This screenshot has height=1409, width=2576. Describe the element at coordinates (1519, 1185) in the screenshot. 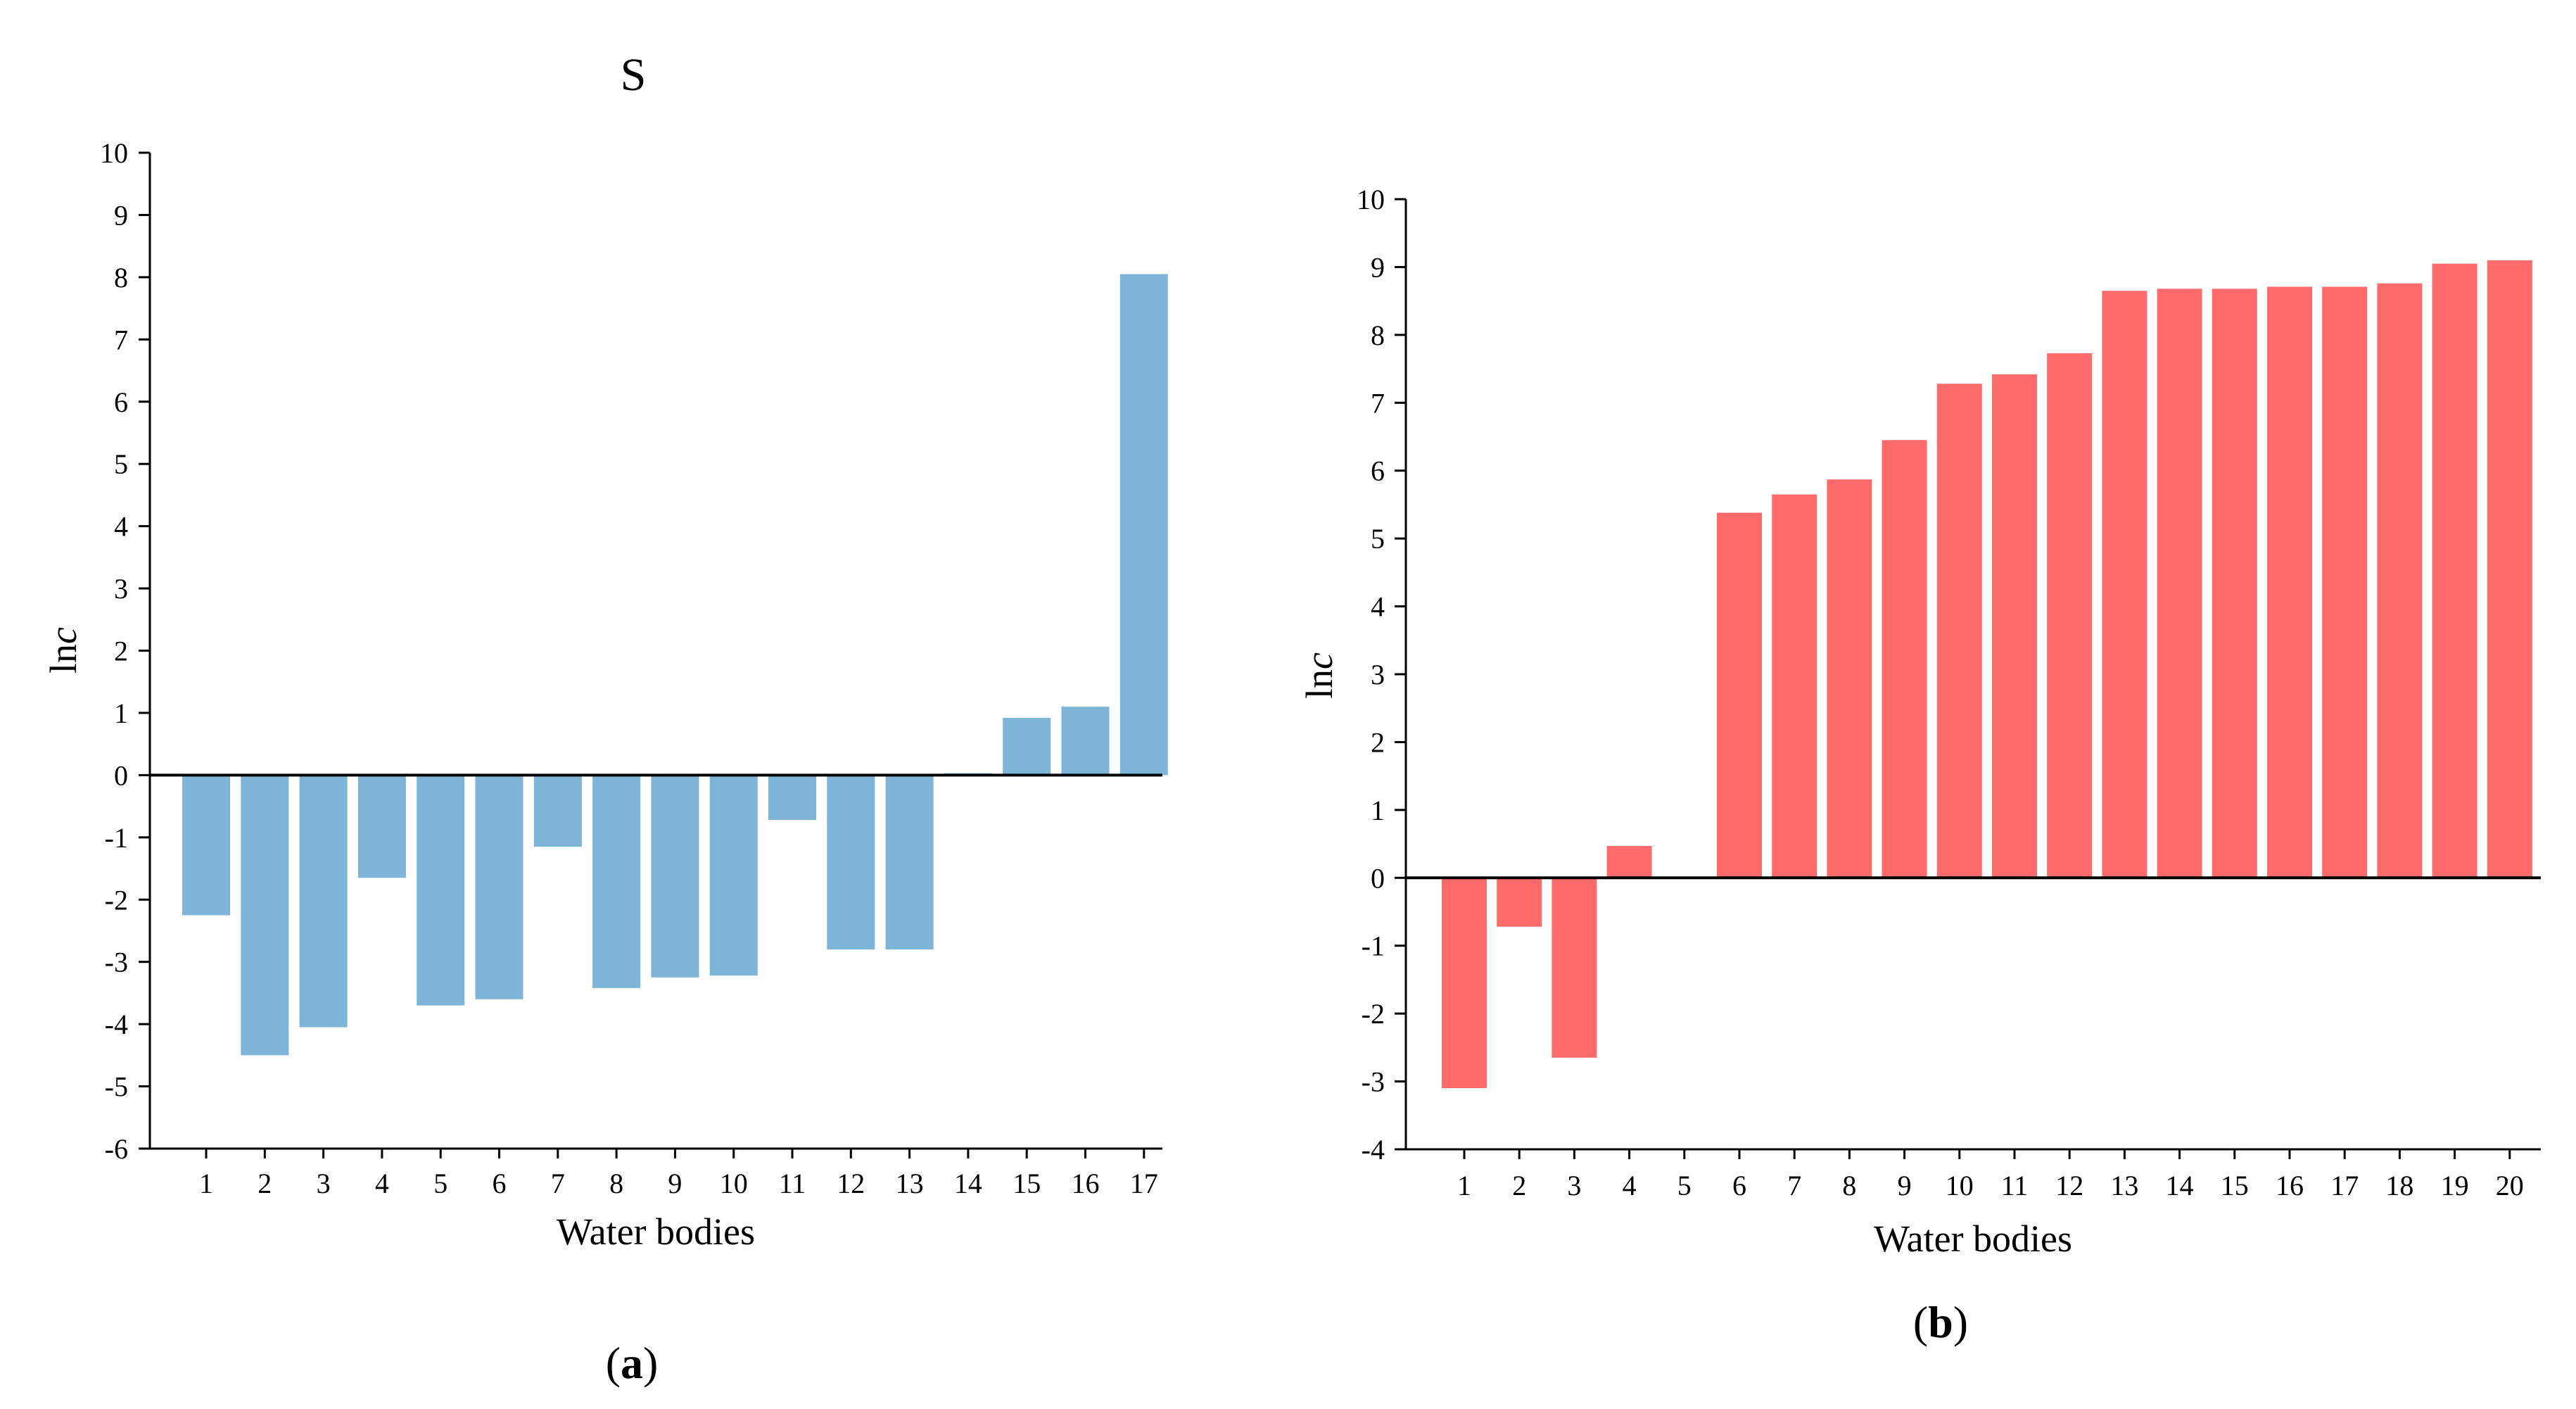

I see `x-tick-label-b: 2` at that location.